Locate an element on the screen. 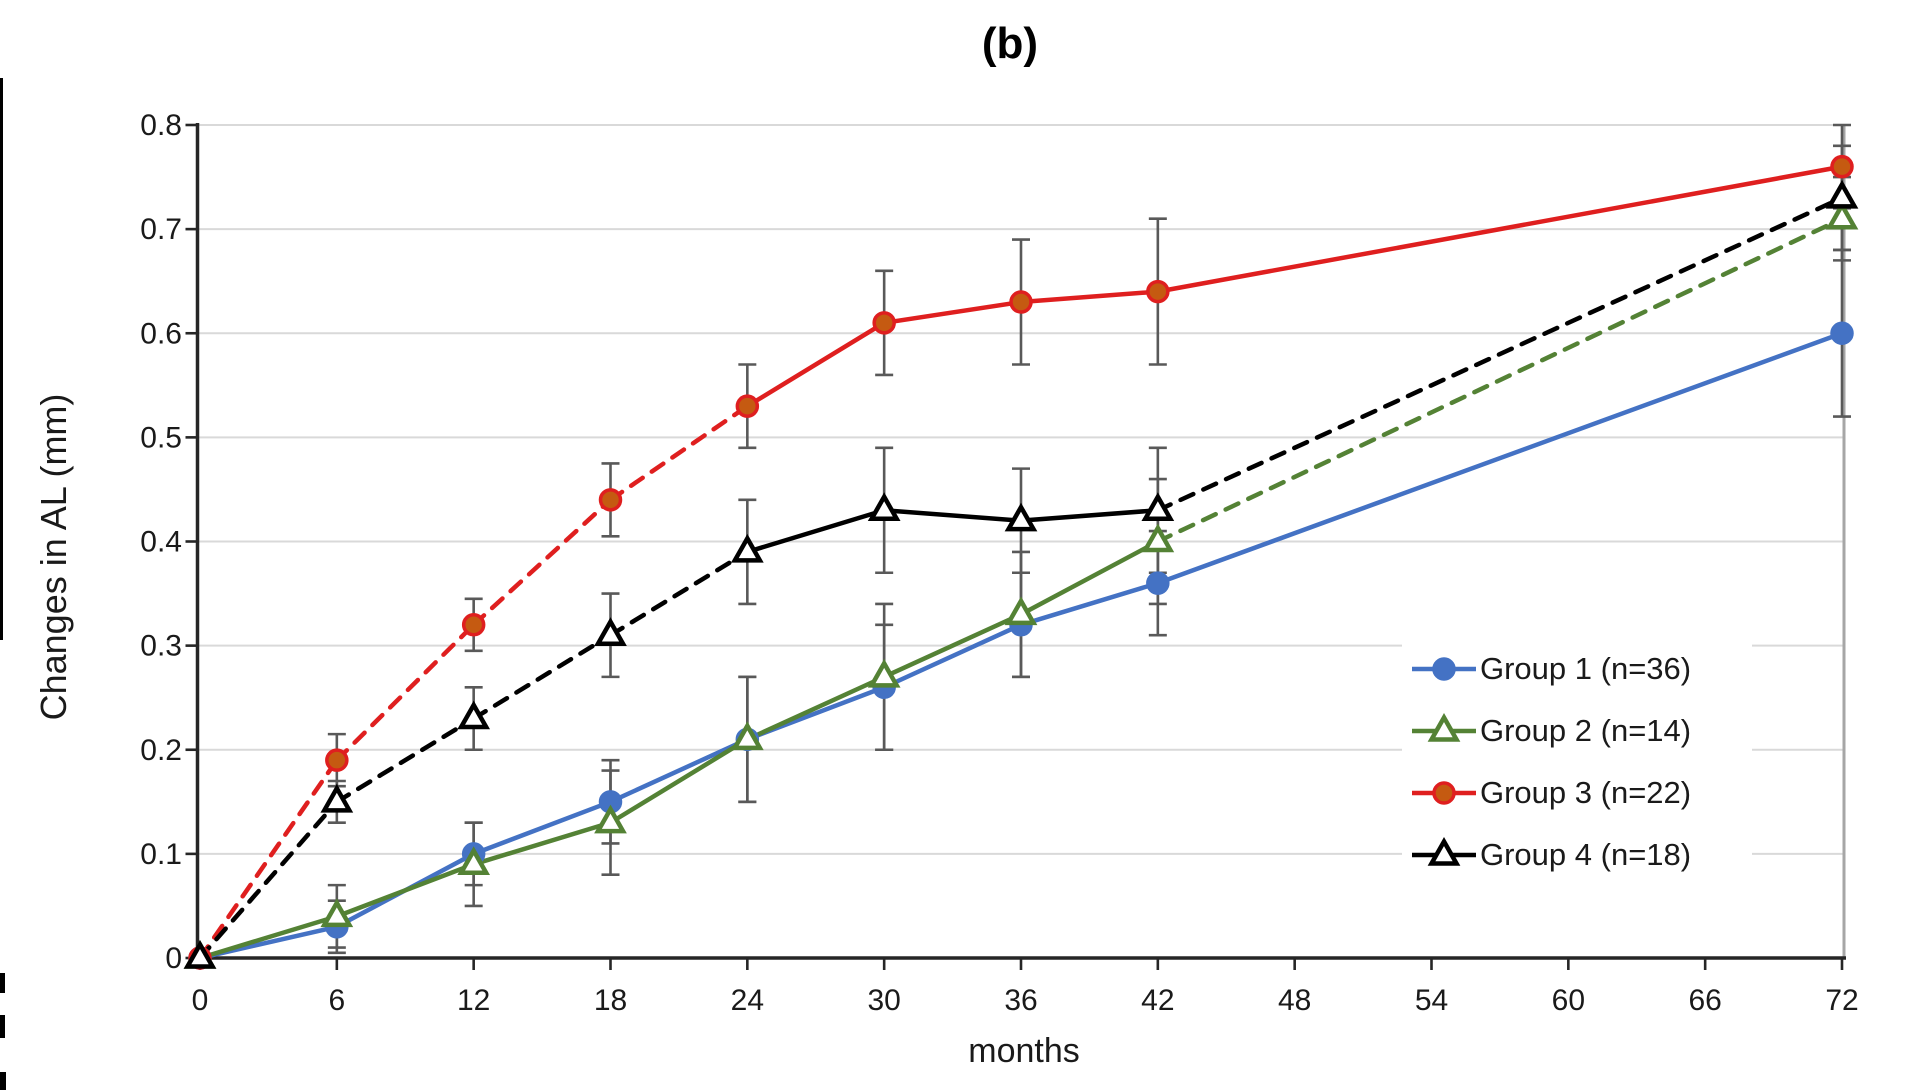 This screenshot has width=1914, height=1092. y-tick-label: 0.8 is located at coordinates (161, 125).